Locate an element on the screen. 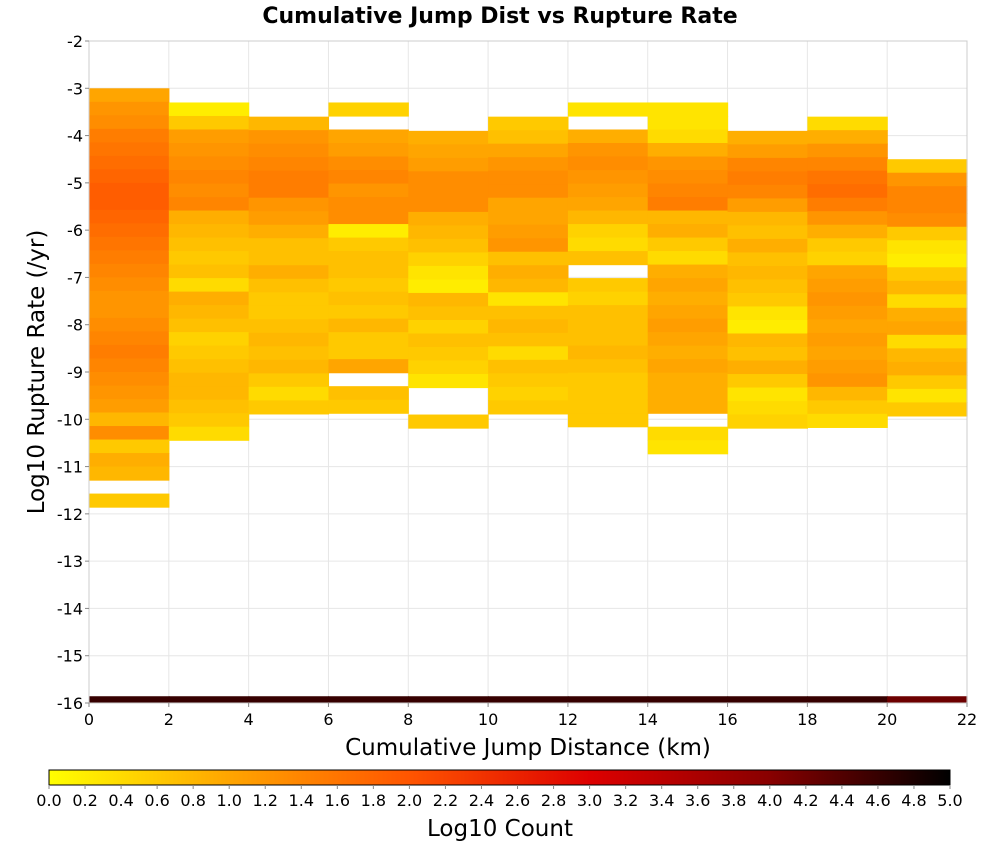  x-axis-label: Cumulative Jump Distance (km) is located at coordinates (528, 748).